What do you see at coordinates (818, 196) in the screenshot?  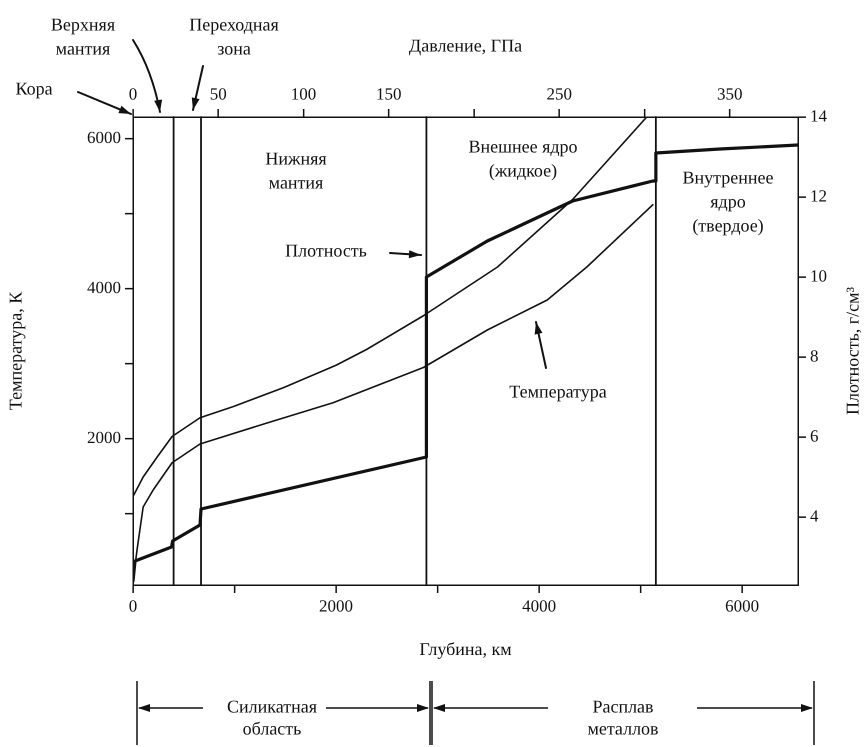 I see `y2-tick-label: 12` at bounding box center [818, 196].